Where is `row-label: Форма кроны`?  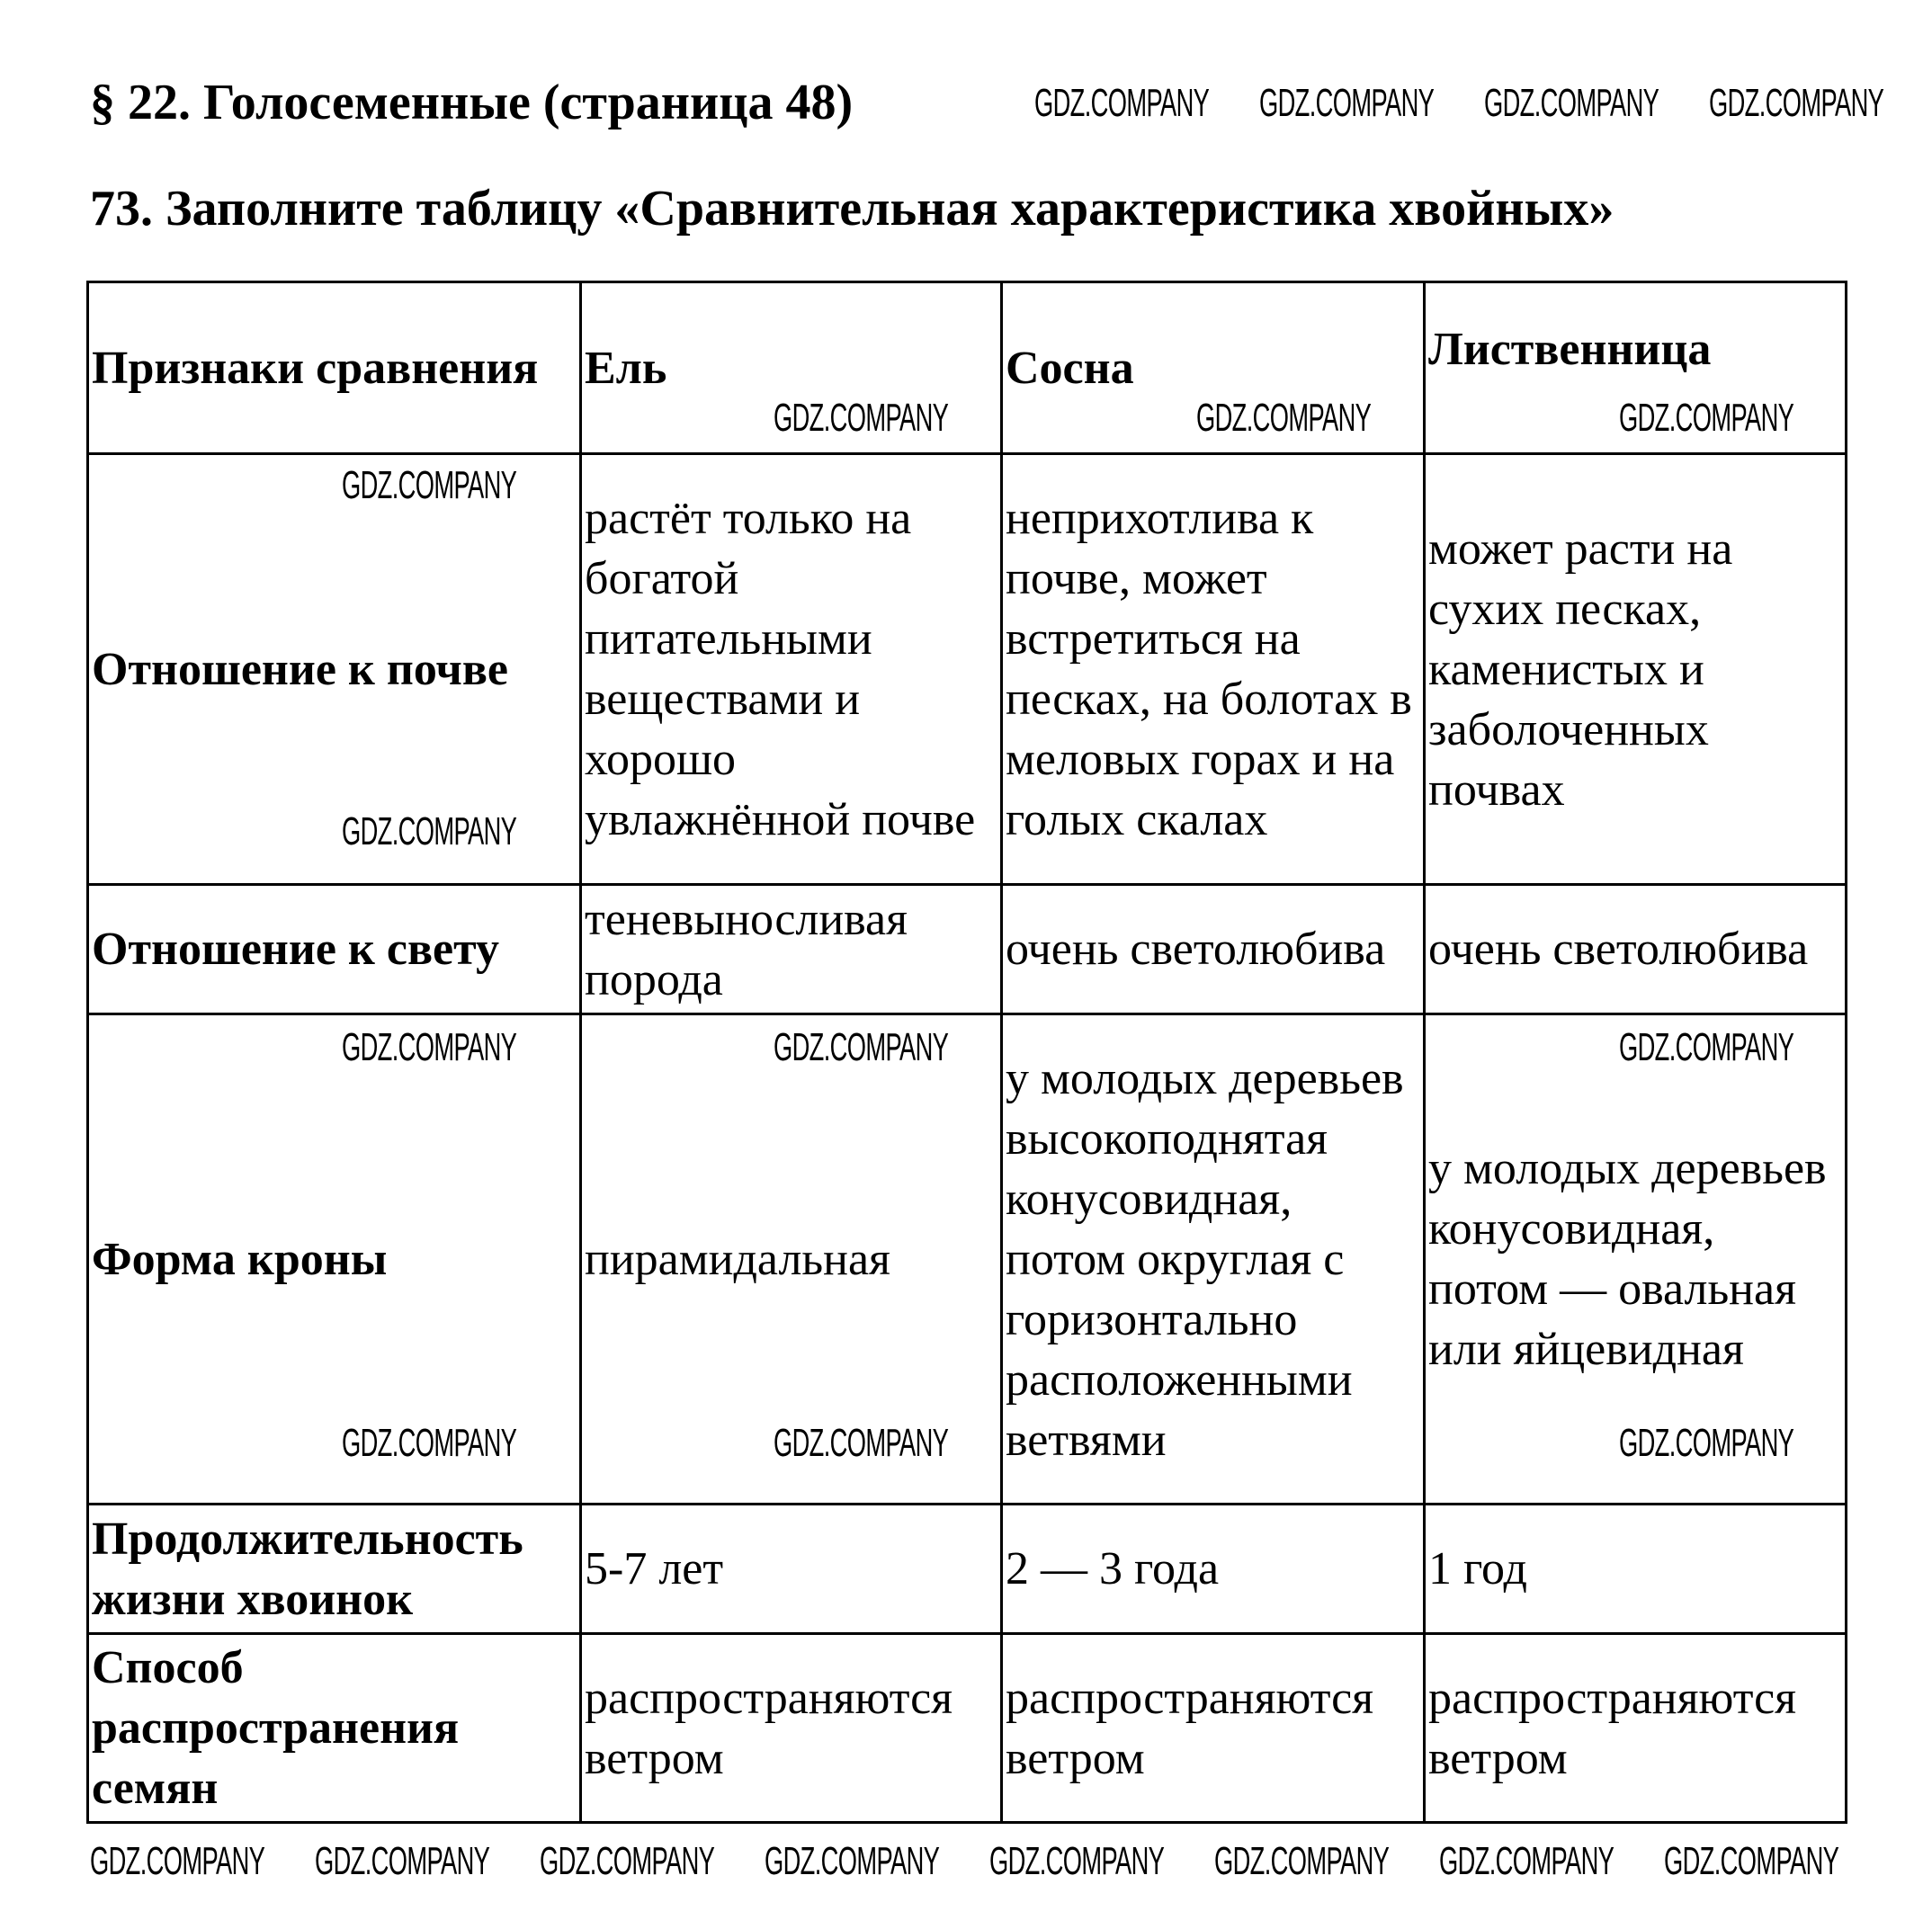 row-label: Форма кроны is located at coordinates (334, 1259).